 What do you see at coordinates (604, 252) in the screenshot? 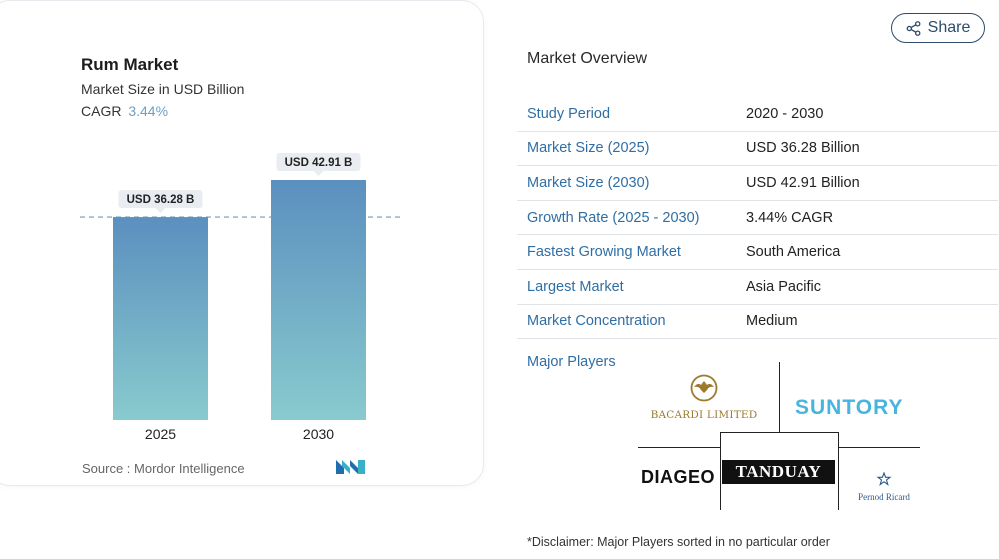
I see `overview-row-key: Fastest Growing Market` at bounding box center [604, 252].